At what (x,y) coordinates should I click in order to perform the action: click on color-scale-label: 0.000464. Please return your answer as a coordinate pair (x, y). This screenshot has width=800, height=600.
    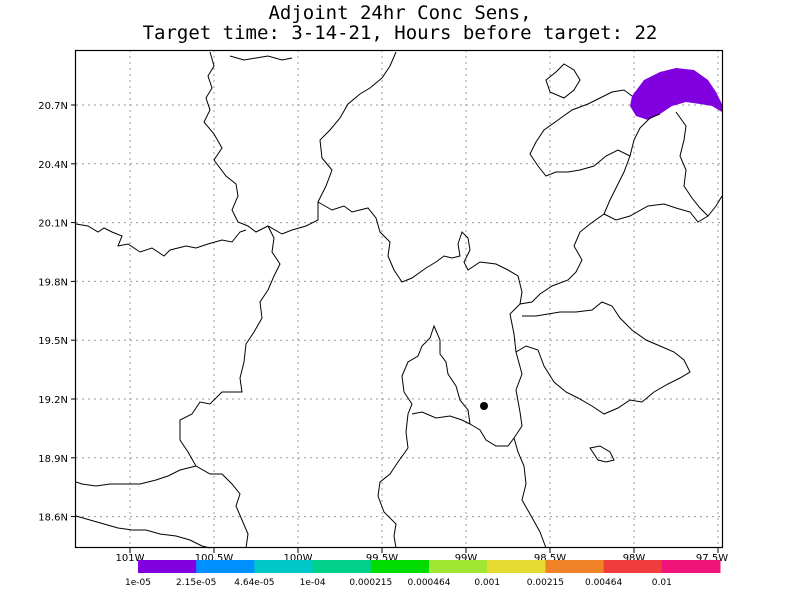
    Looking at the image, I should click on (429, 583).